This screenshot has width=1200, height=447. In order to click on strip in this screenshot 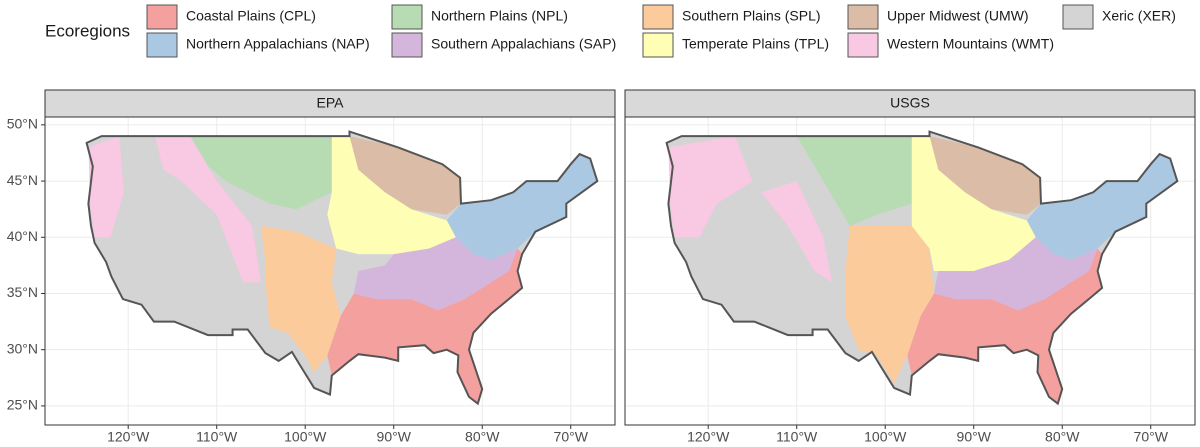, I will do `click(330, 103)`.